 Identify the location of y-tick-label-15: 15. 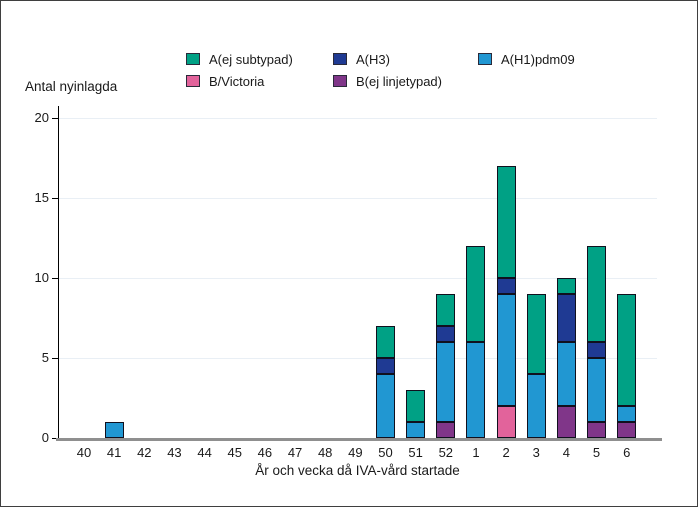
(41, 197).